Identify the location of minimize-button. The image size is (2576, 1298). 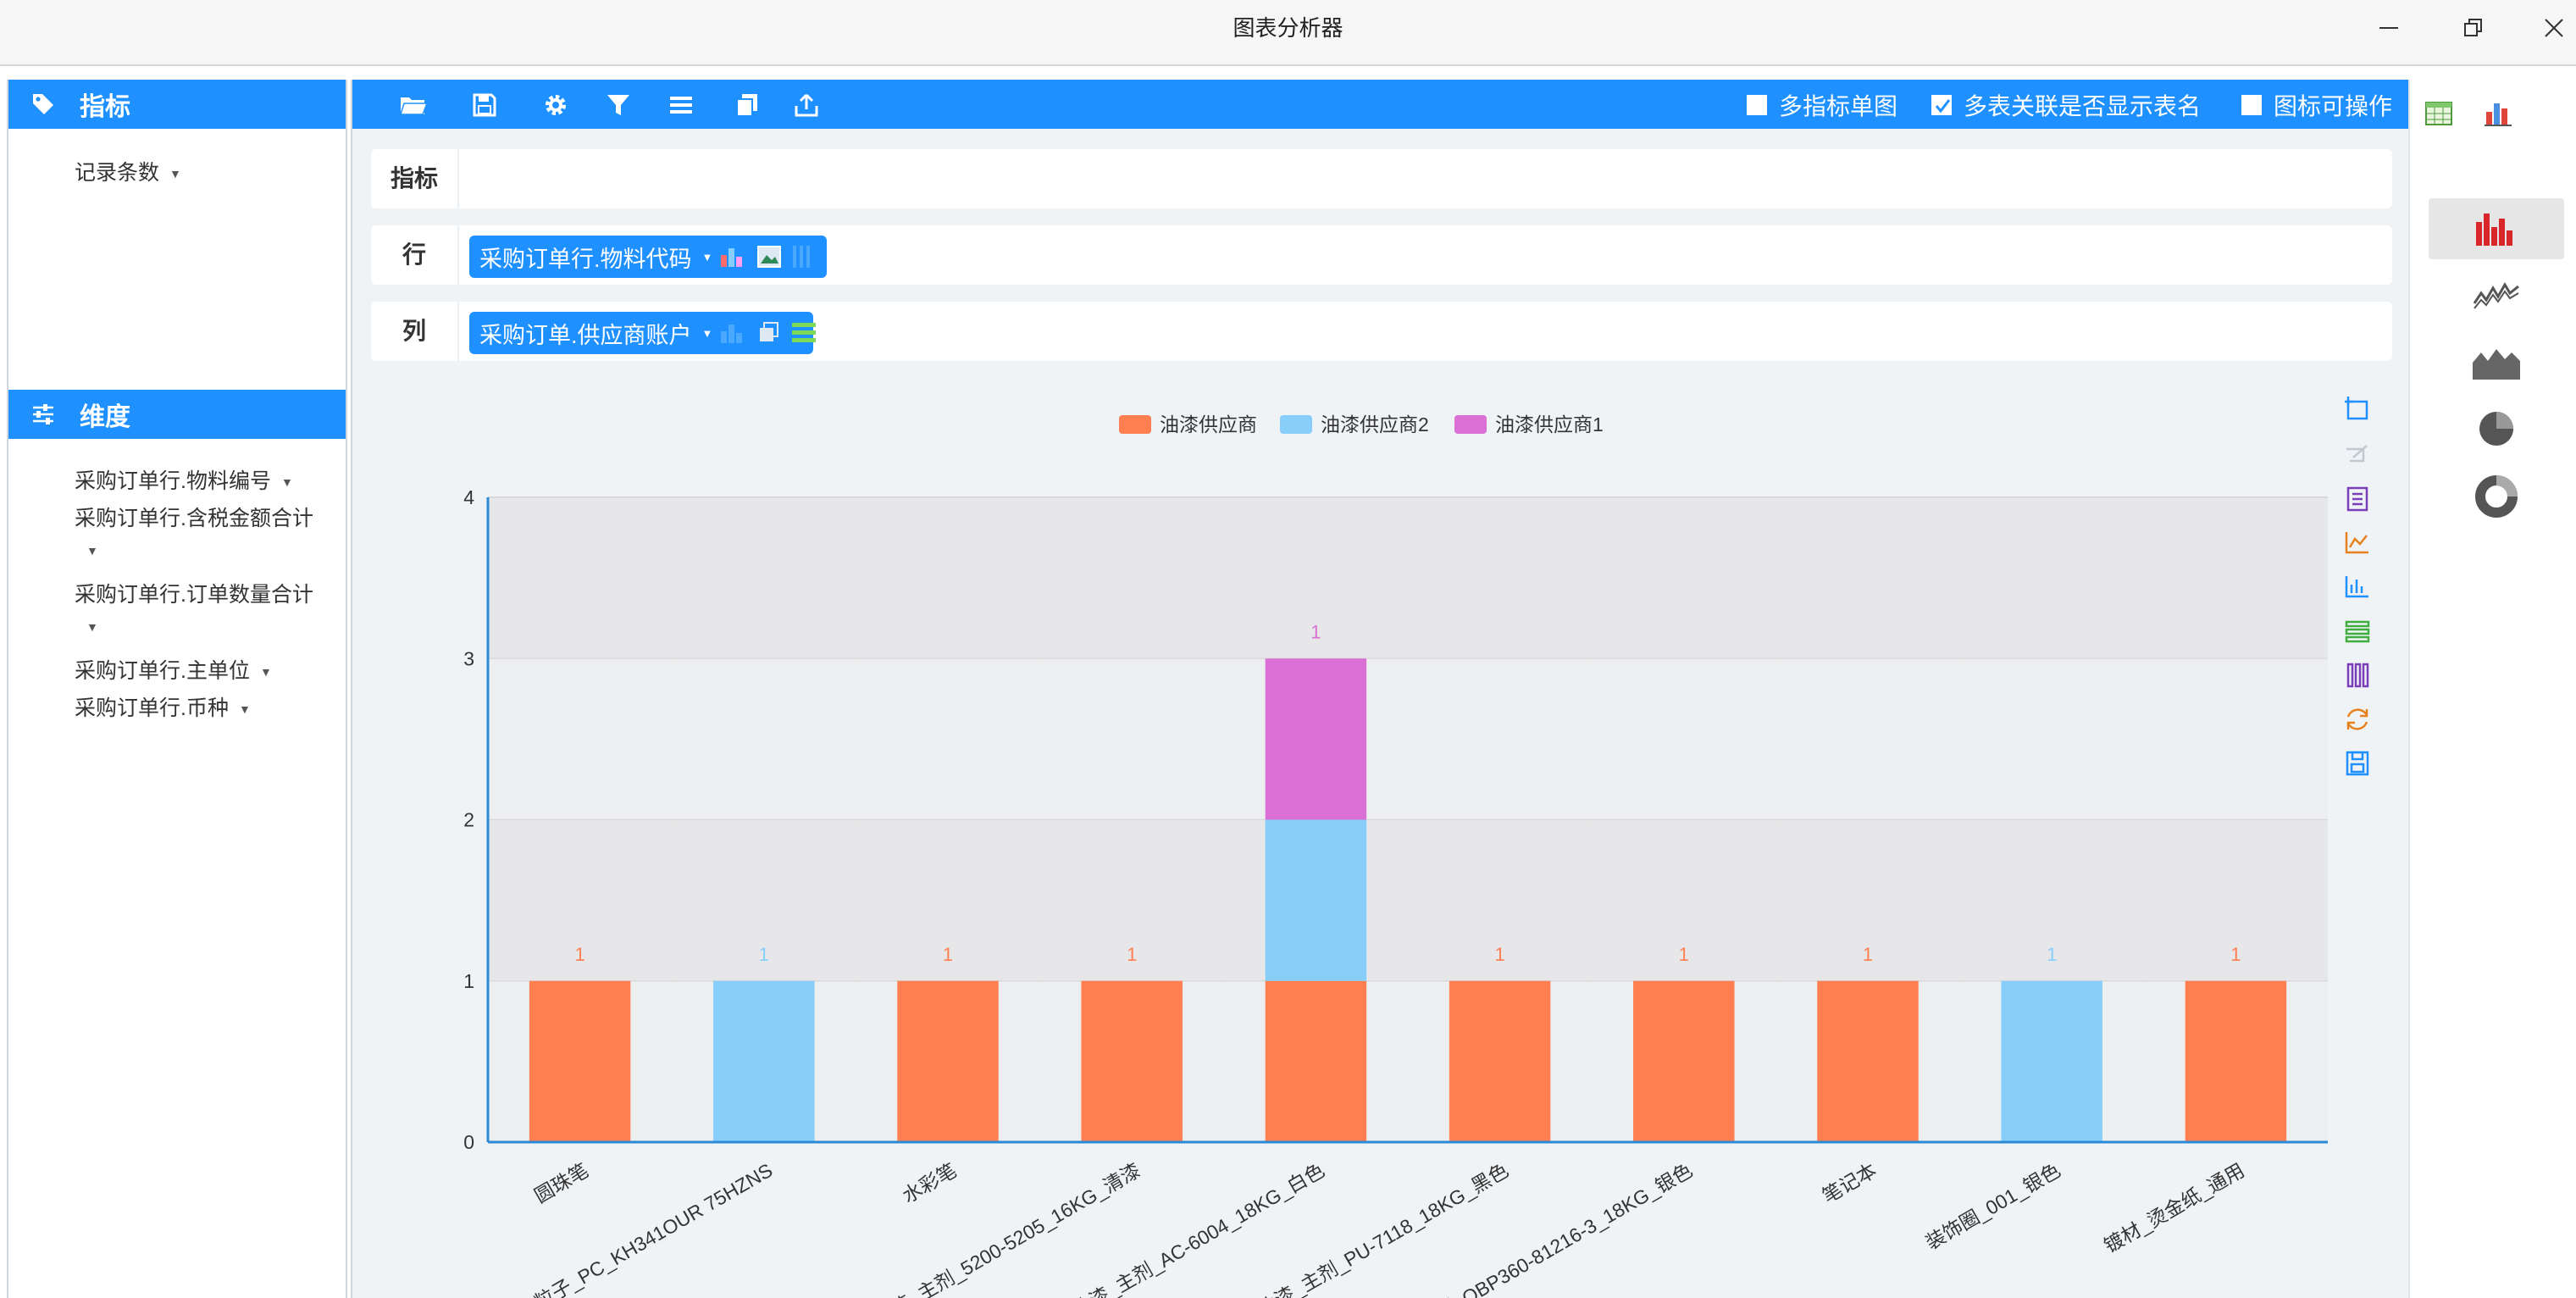
(2389, 28).